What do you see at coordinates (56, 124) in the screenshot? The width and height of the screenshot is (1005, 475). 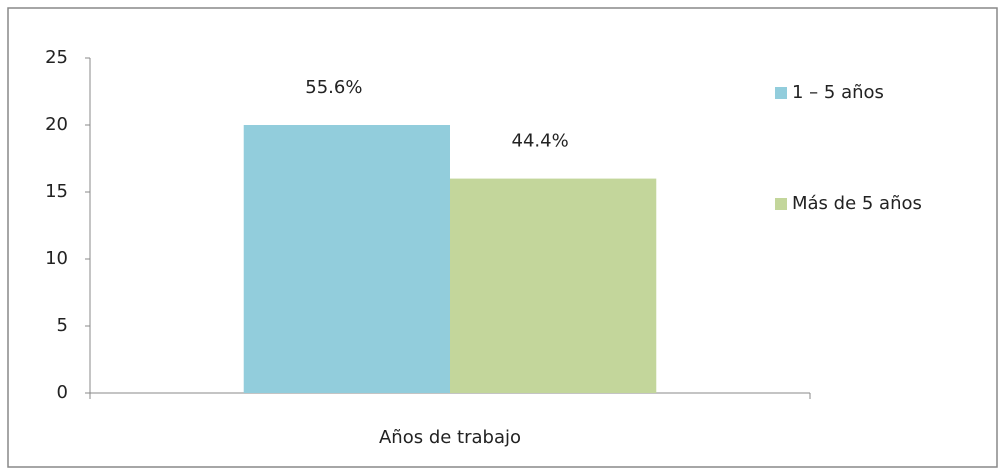 I see `y-tick-label: 20` at bounding box center [56, 124].